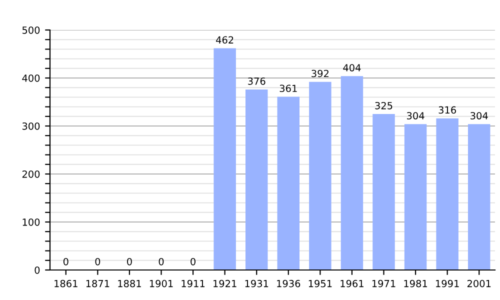  What do you see at coordinates (161, 284) in the screenshot?
I see `x-tick-label: 1901` at bounding box center [161, 284].